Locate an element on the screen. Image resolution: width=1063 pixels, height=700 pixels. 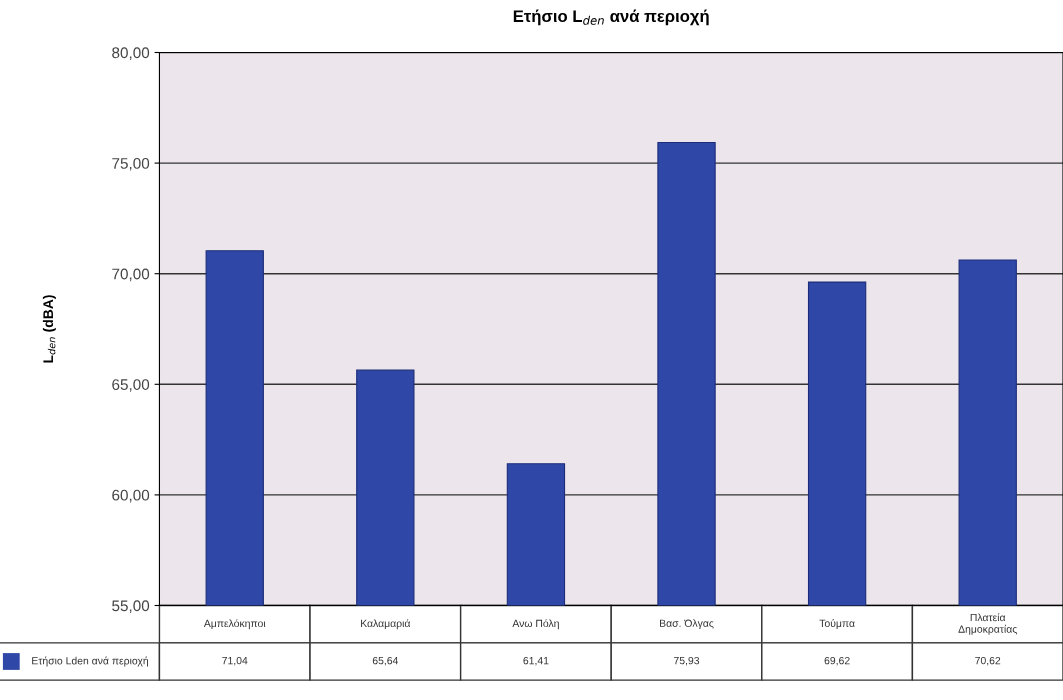
chart-title: Ετήσιο L$_{den}$ ανά περιοχή is located at coordinates (611, 17).